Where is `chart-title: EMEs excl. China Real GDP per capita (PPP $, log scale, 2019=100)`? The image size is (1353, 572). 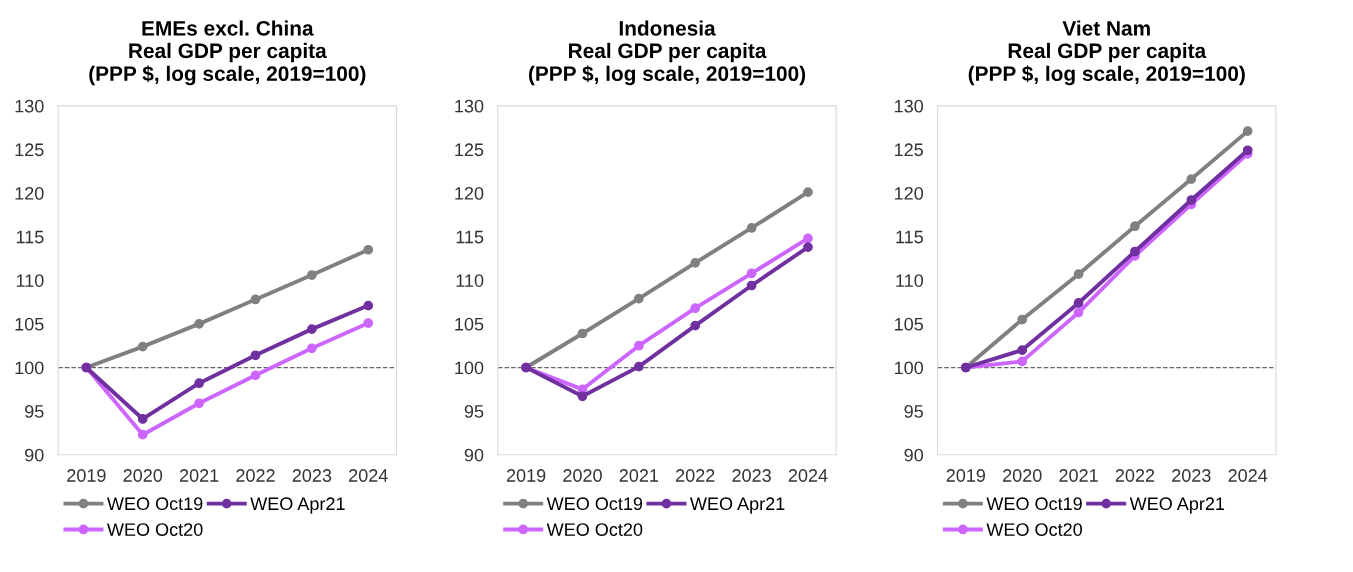 chart-title: EMEs excl. China Real GDP per capita (PPP $, log scale, 2019=100) is located at coordinates (227, 53).